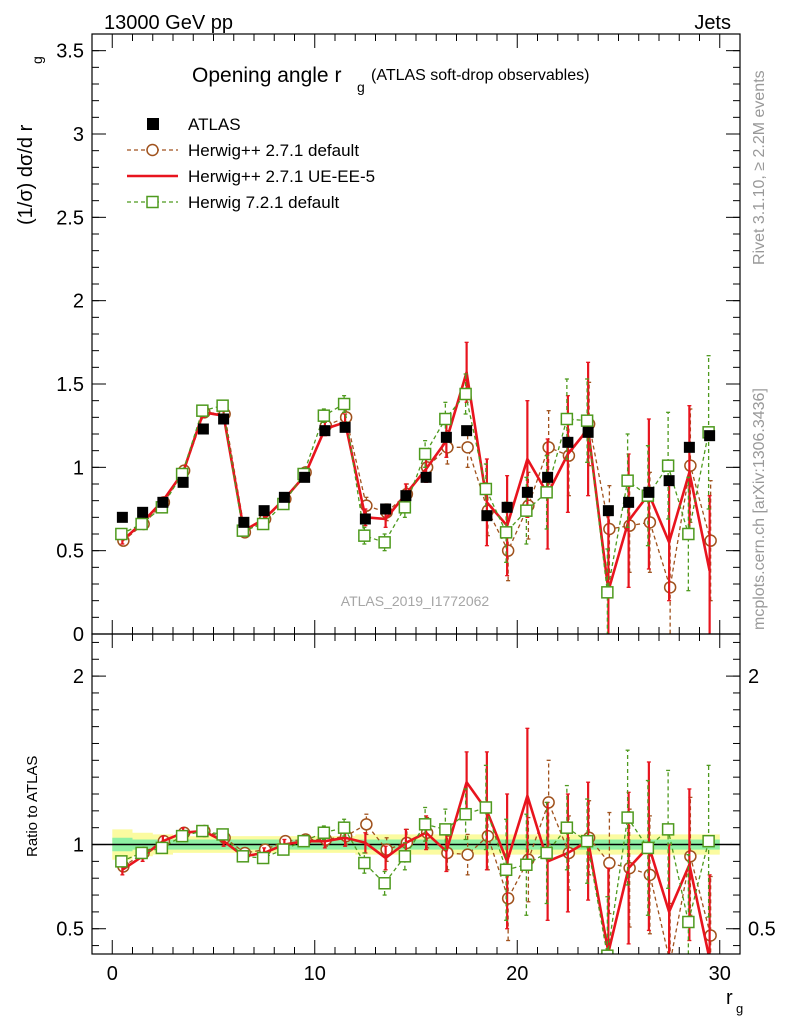  I want to click on main-ytick-label: 3.5, so click(70, 52).